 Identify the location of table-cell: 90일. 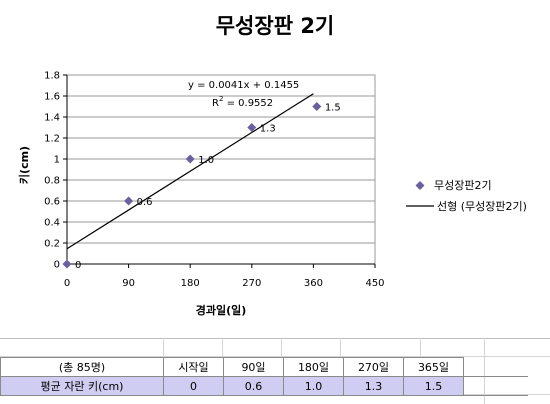
(253, 367).